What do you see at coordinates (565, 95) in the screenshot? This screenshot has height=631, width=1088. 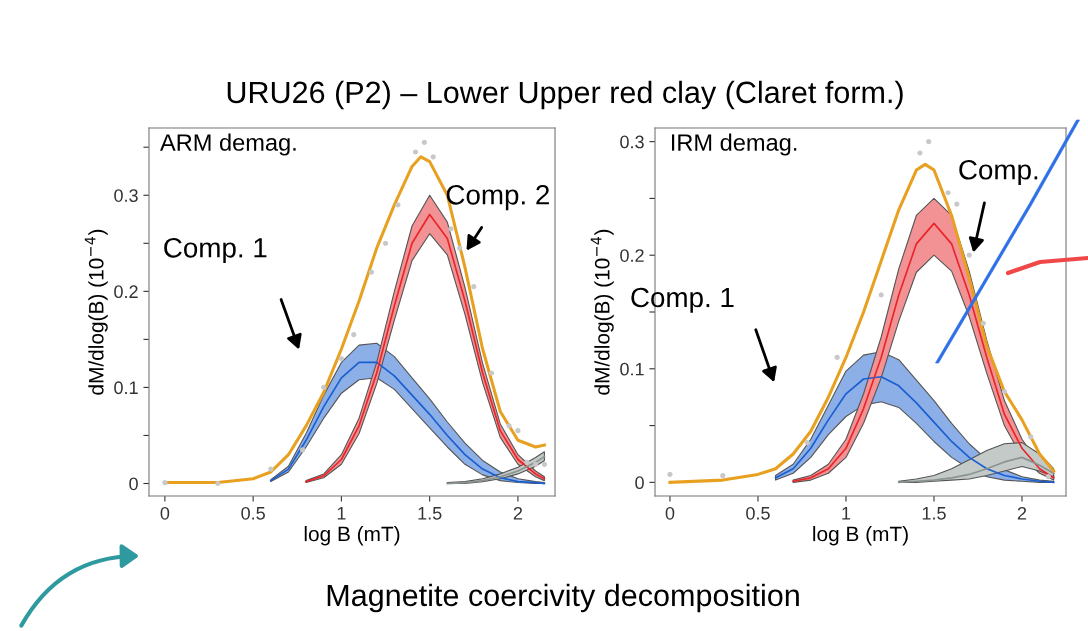 I see `chart-title: URU26 (P2) – Lower Upper red clay (Claret form.)` at bounding box center [565, 95].